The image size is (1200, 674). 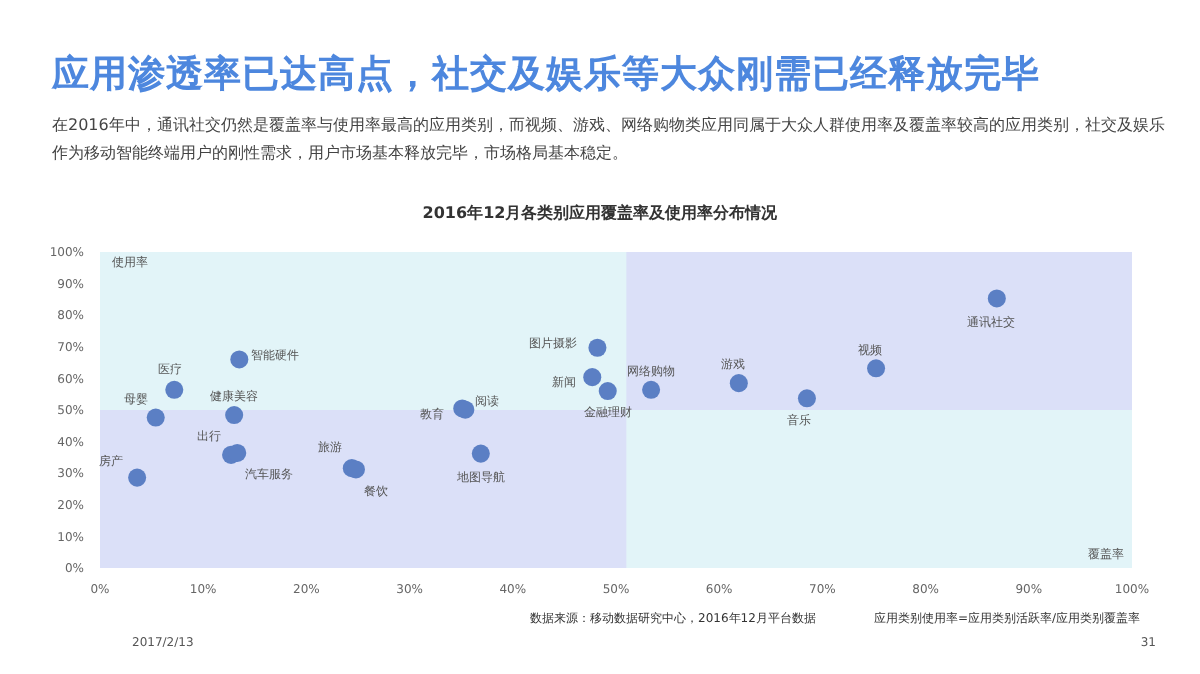 What do you see at coordinates (546, 74) in the screenshot?
I see `chart-title: 应用渗透率已达高点，社交及娱乐等大众刚需已经释放完毕` at bounding box center [546, 74].